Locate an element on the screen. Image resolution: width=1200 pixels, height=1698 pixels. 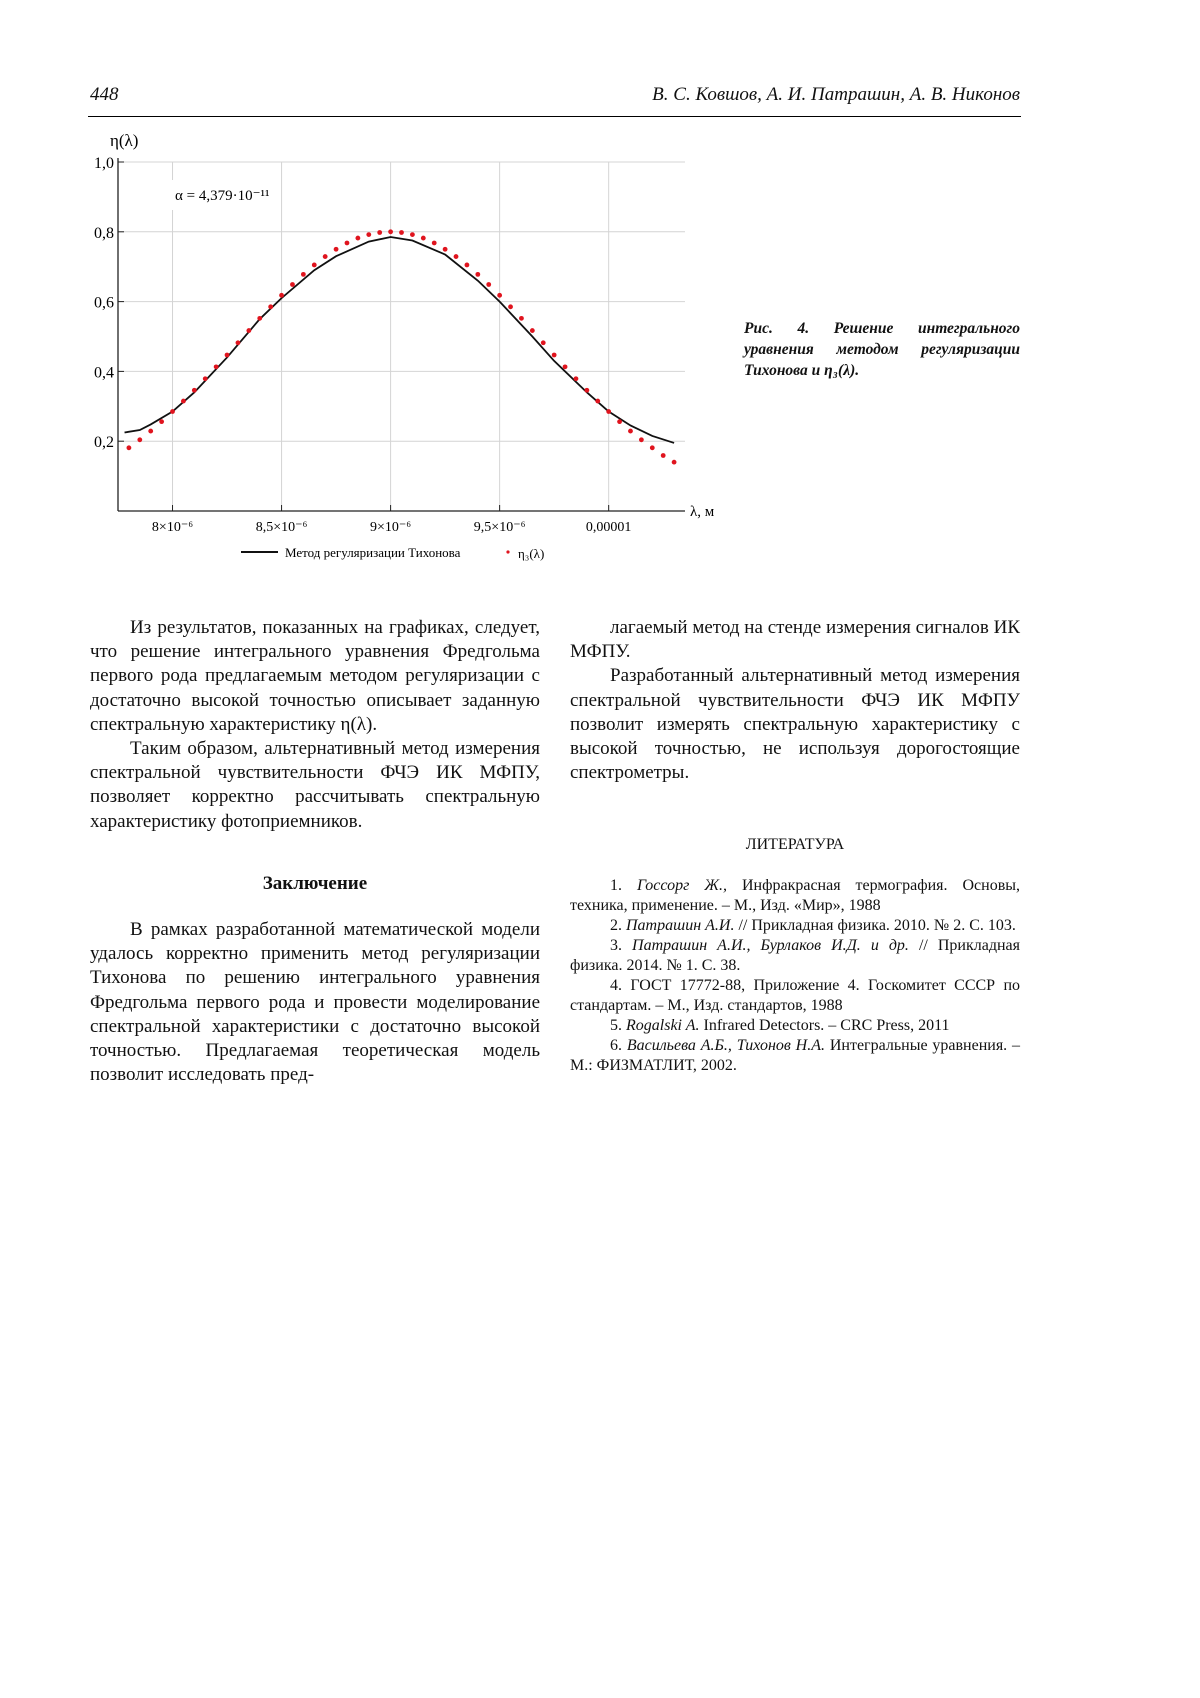
reference-text: Infrared Detectors. – CRC Press, 2011 is located at coordinates (824, 1025).